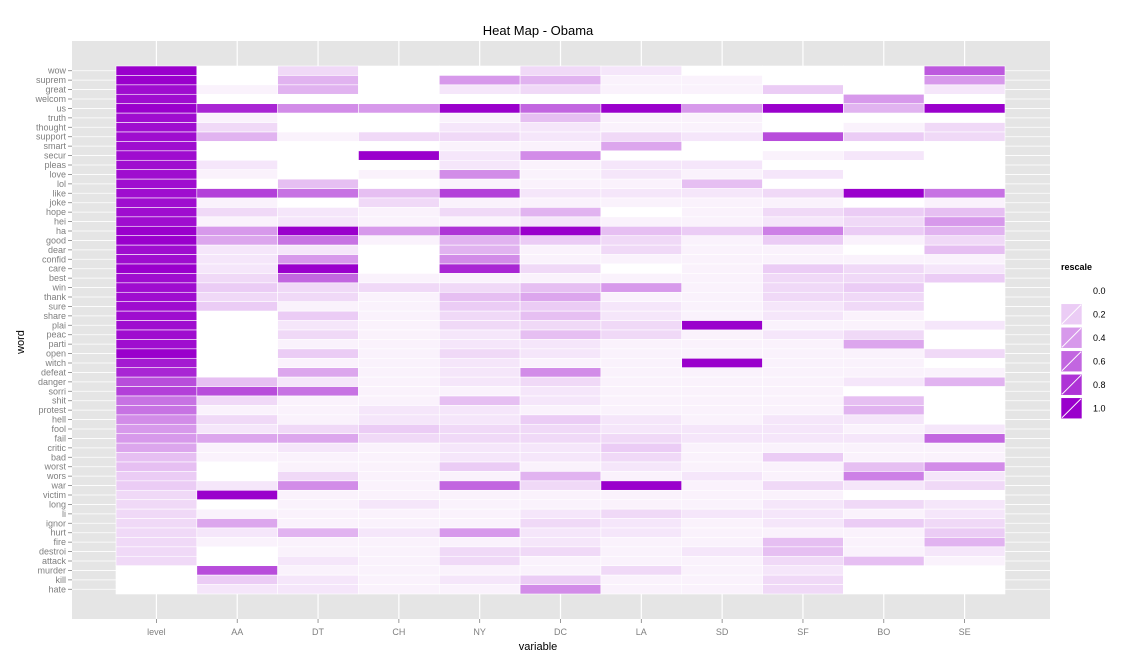 This screenshot has width=1134, height=665. I want to click on x-tick-label: SD, so click(722, 632).